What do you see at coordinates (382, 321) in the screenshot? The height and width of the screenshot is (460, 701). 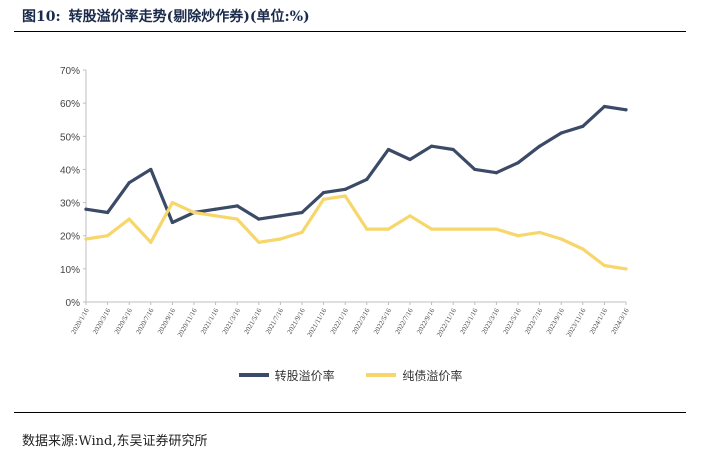 I see `x-tick-label: 2022/5/16` at bounding box center [382, 321].